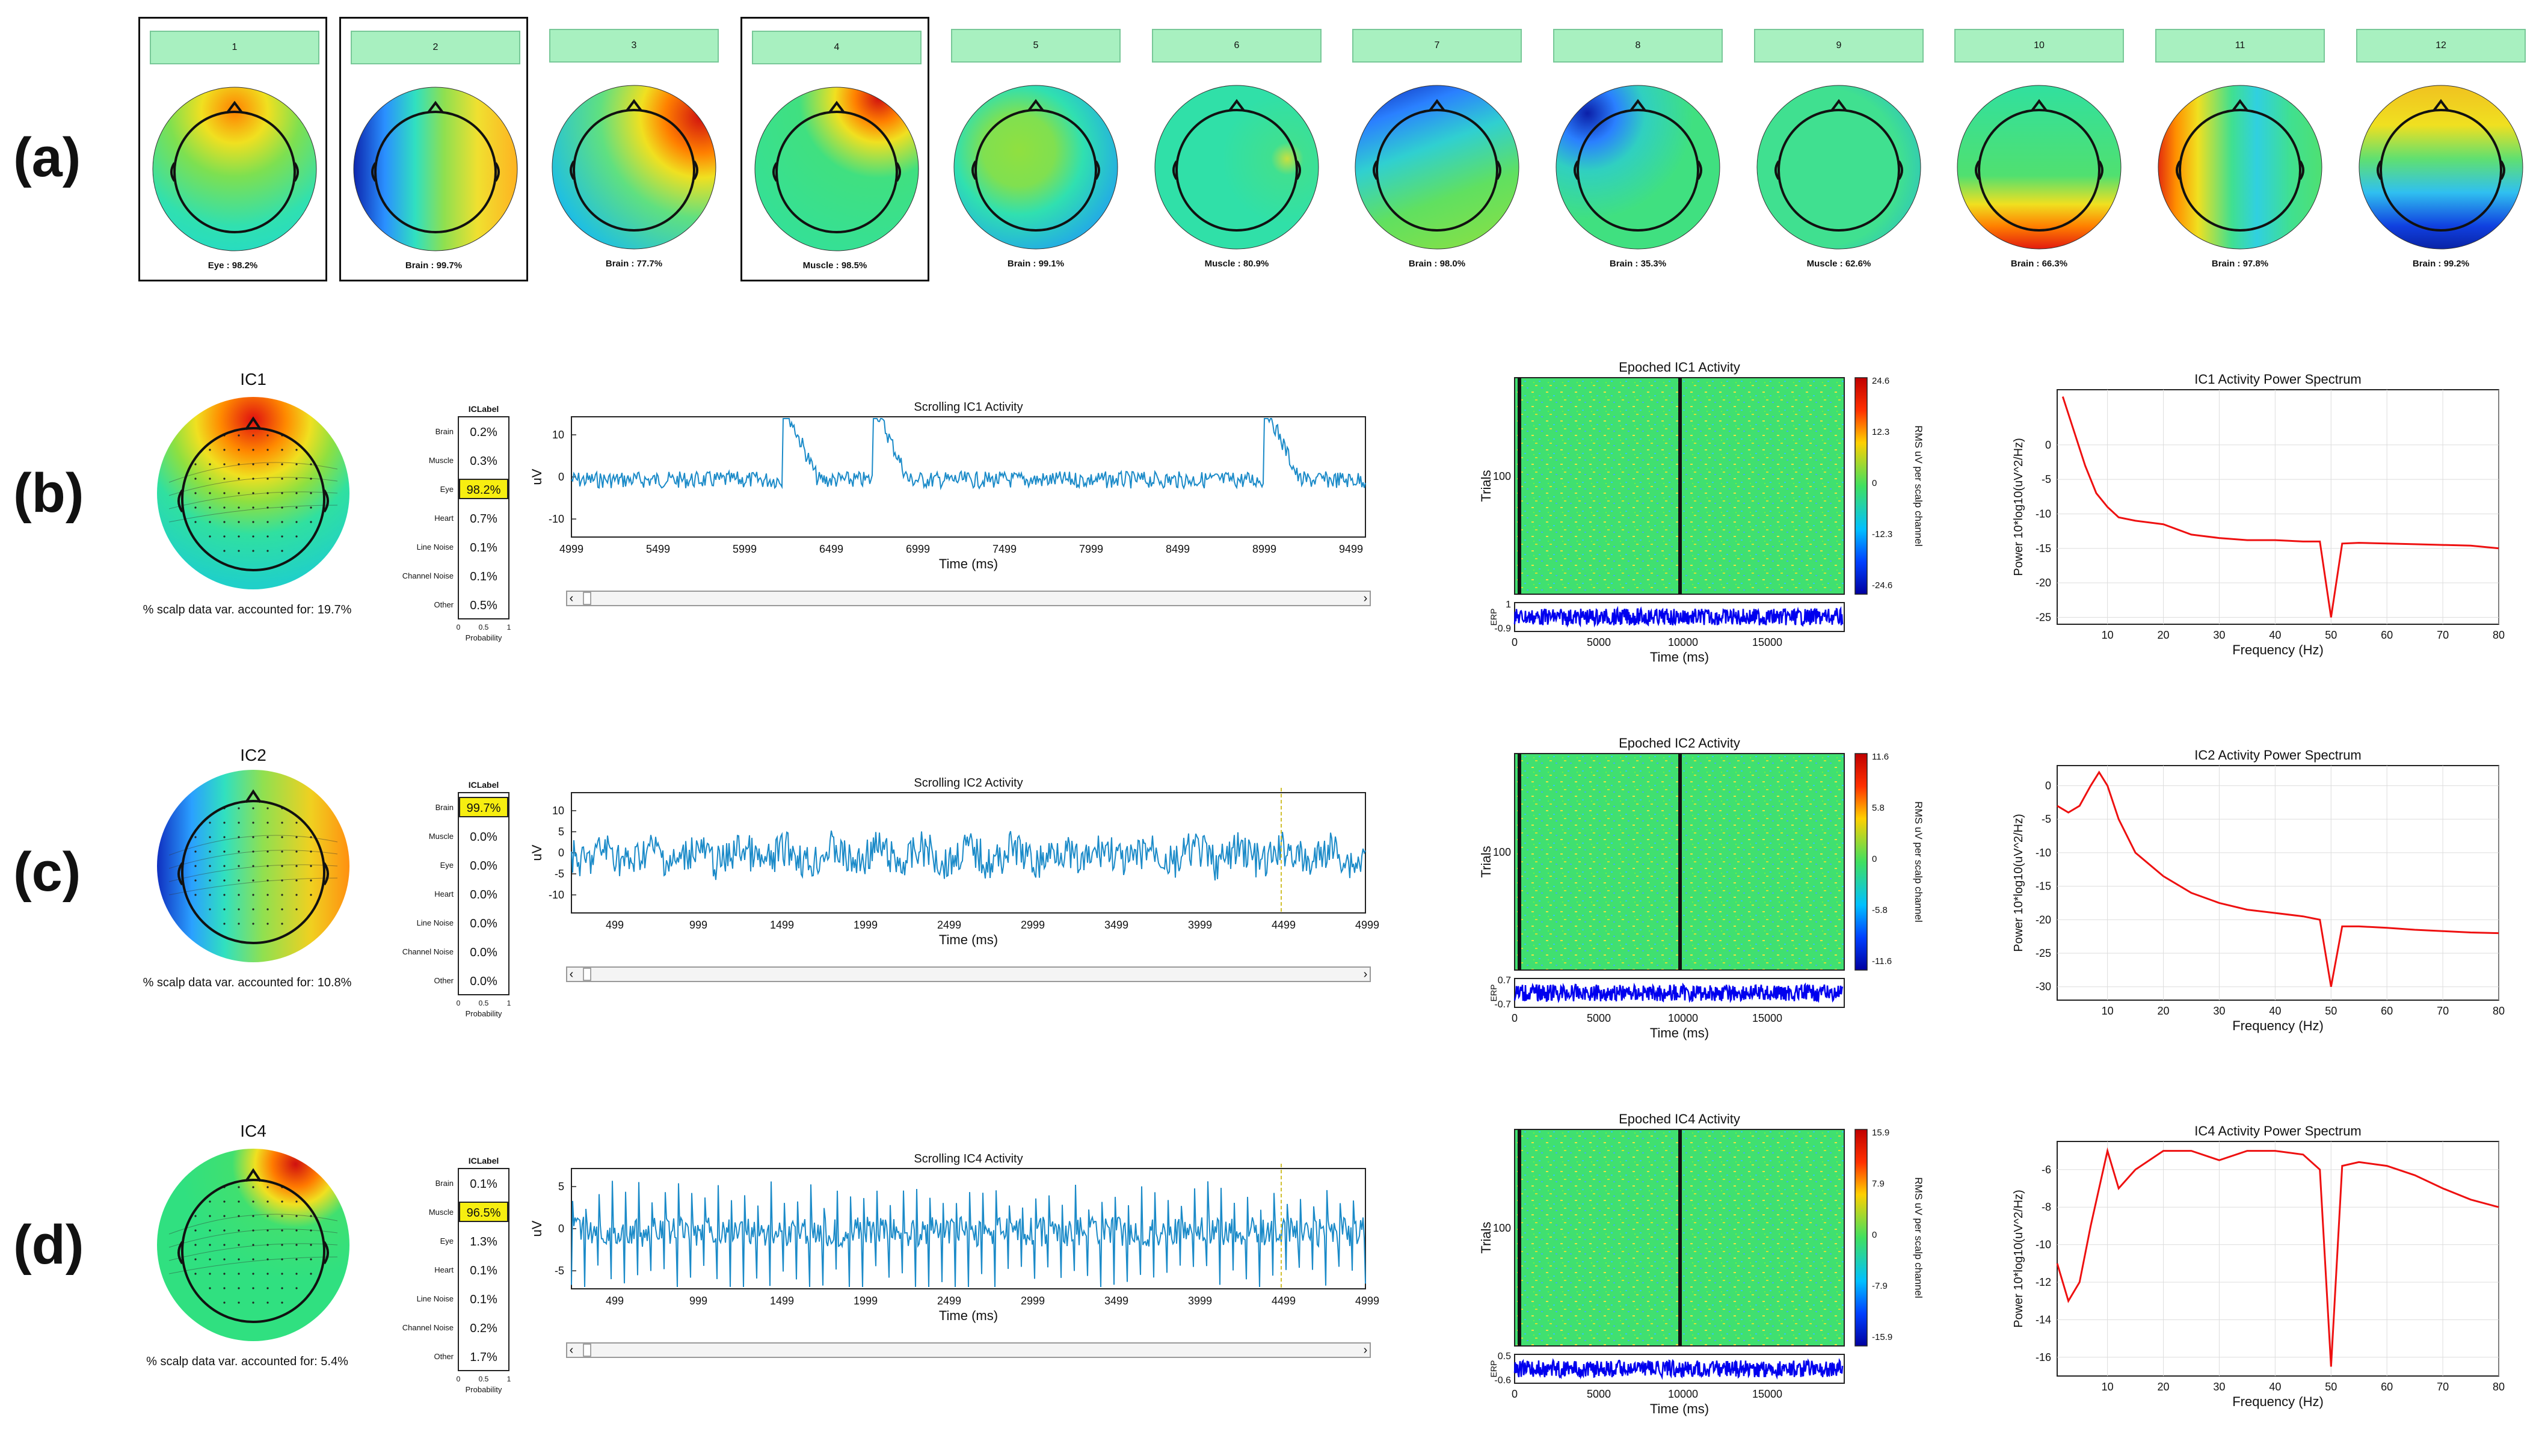 The image size is (2542, 1456). What do you see at coordinates (572, 974) in the screenshot?
I see `scroll-left-icon: ‹` at bounding box center [572, 974].